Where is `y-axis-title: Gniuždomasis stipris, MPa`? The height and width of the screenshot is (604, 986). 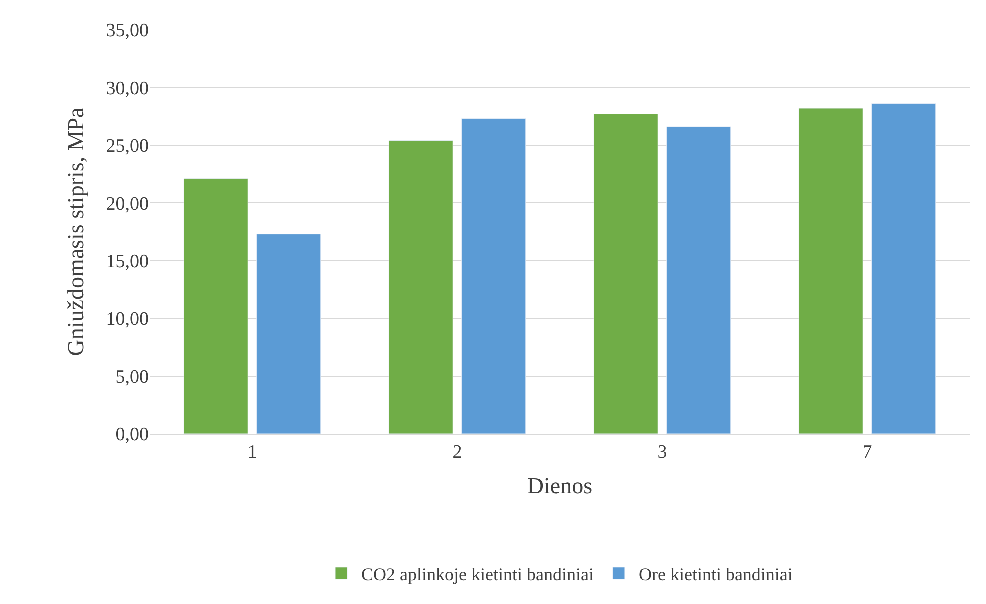
y-axis-title: Gniuždomasis stipris, MPa is located at coordinates (76, 232).